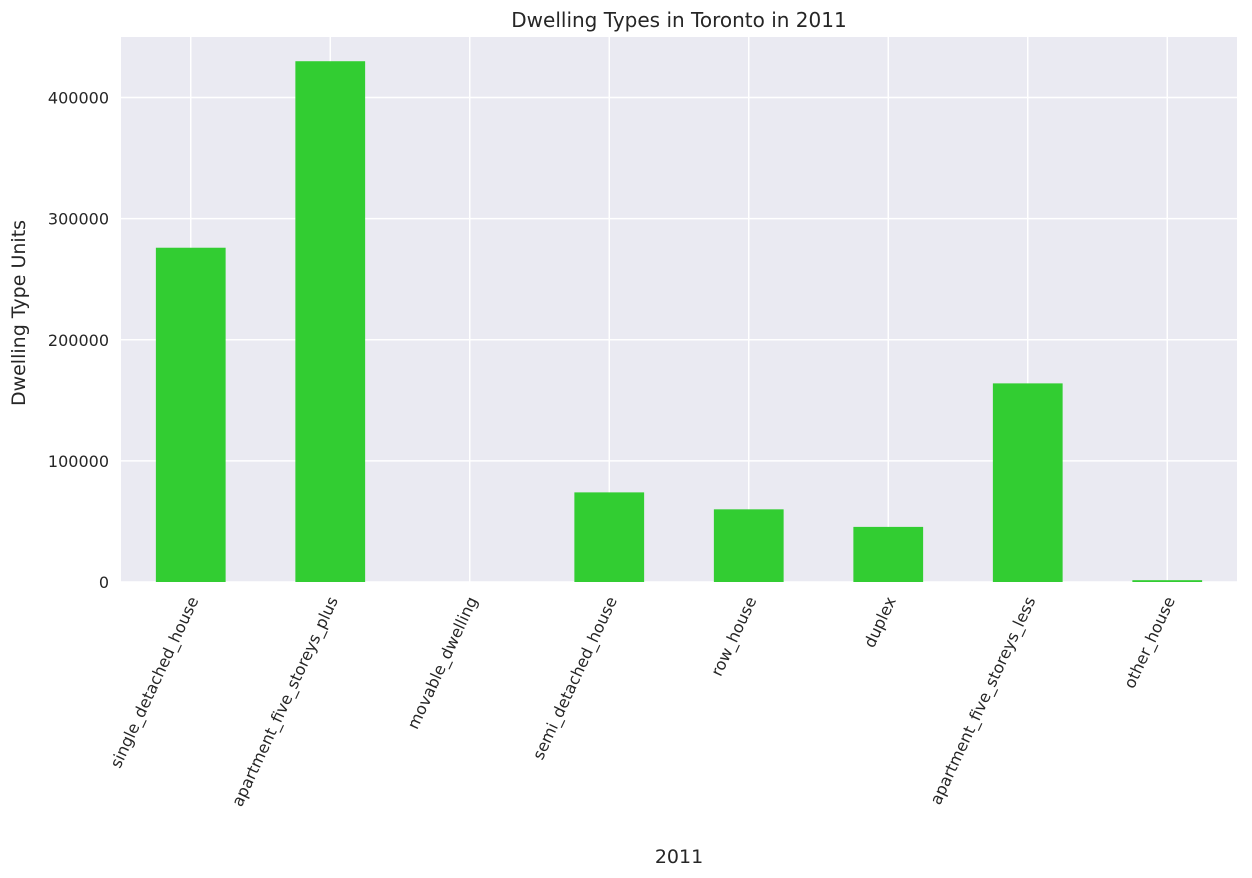 The image size is (1252, 878). Describe the element at coordinates (1150, 643) in the screenshot. I see `x-tick-label: other_house` at that location.